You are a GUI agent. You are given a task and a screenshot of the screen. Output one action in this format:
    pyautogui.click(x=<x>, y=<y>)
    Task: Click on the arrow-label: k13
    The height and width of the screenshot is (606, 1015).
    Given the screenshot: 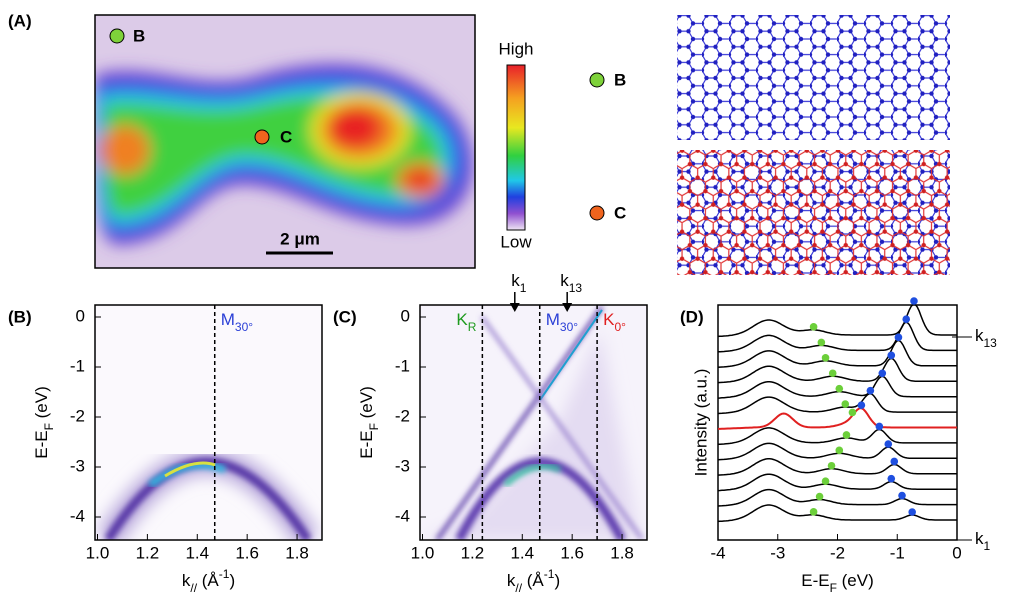 What is the action you would take?
    pyautogui.click(x=571, y=283)
    